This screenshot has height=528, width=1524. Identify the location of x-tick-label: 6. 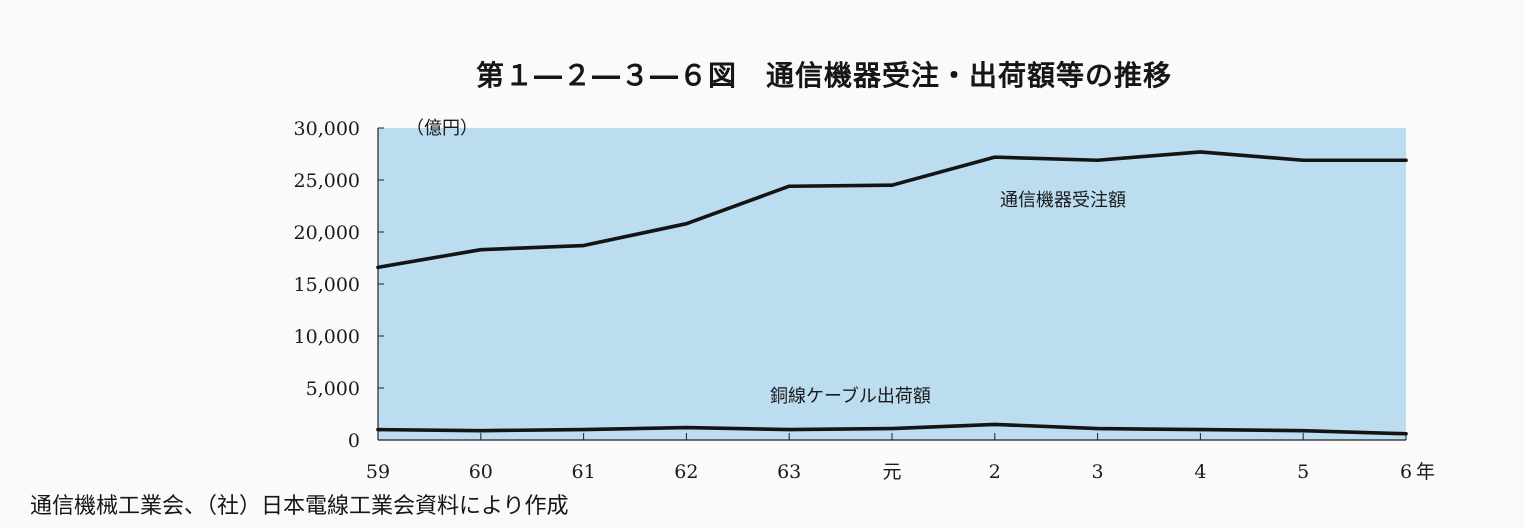
(1406, 472).